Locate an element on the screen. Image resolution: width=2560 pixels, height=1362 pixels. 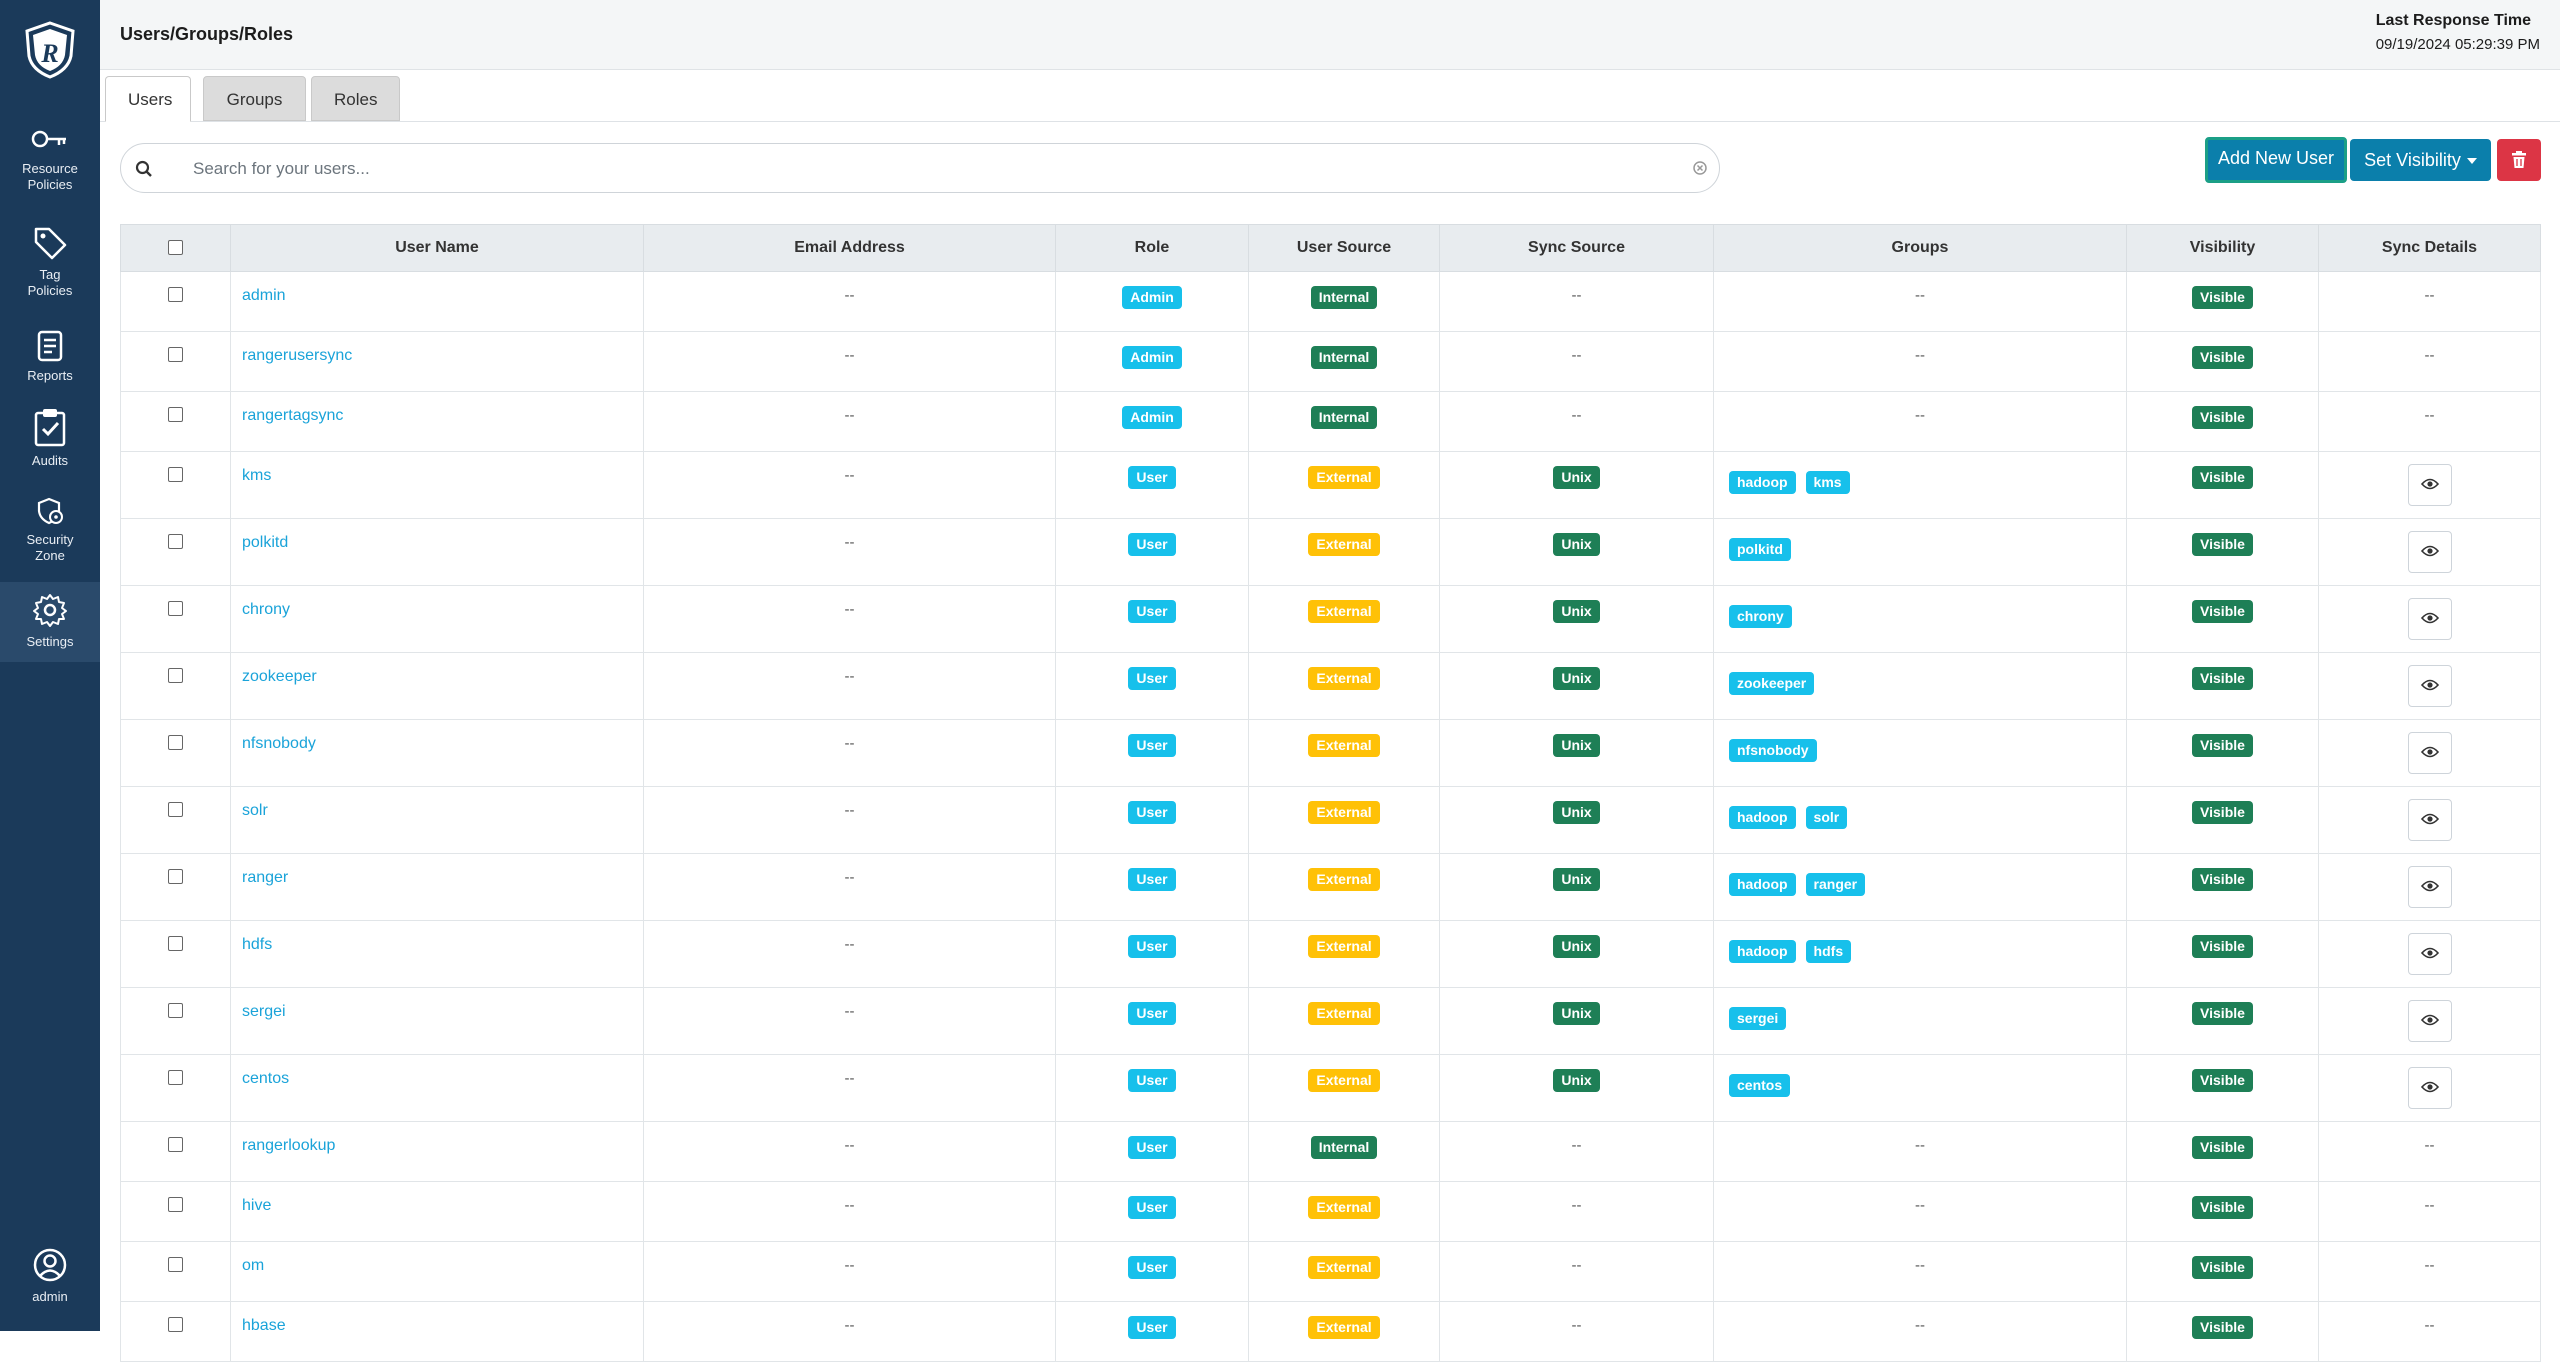
user-name-link: sergei is located at coordinates (264, 1011).